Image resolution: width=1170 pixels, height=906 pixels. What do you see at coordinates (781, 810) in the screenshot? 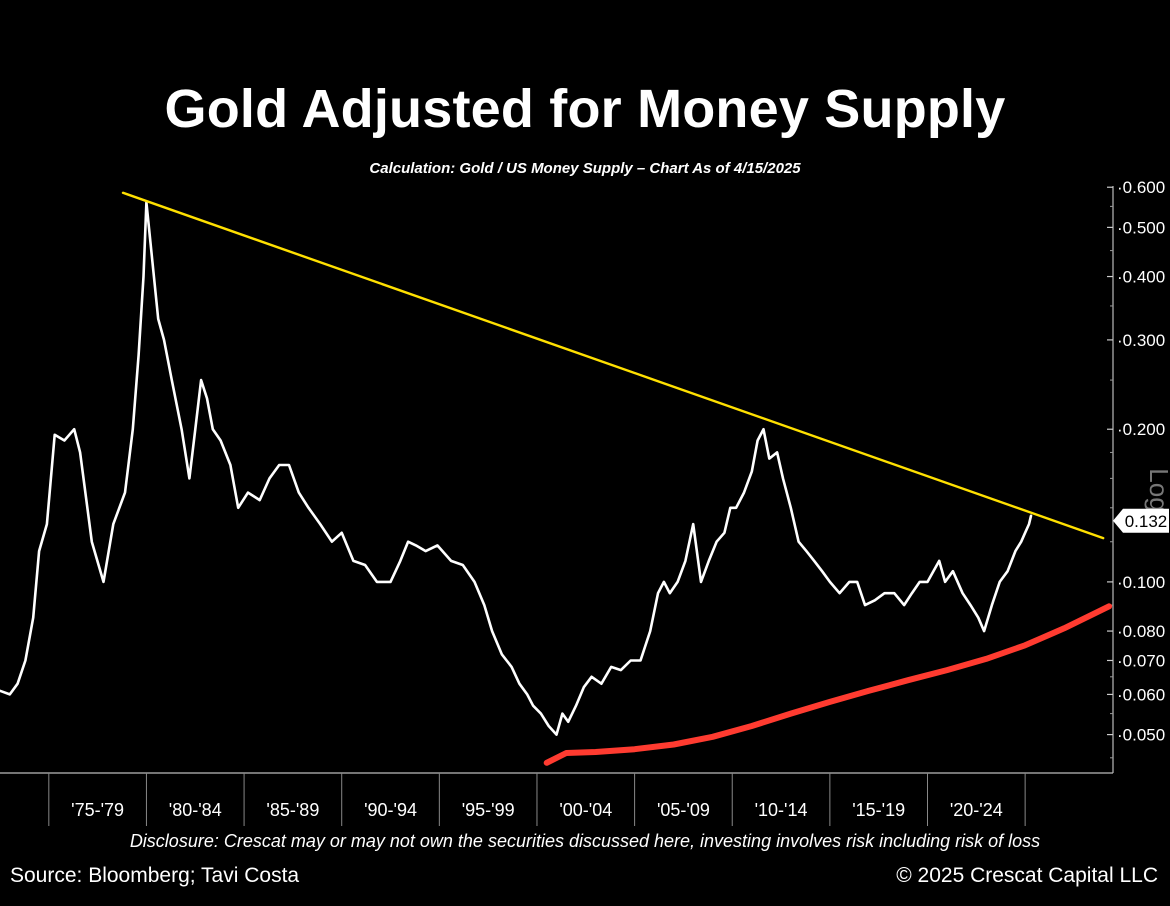
I see `x-tick-label: '10-'14` at bounding box center [781, 810].